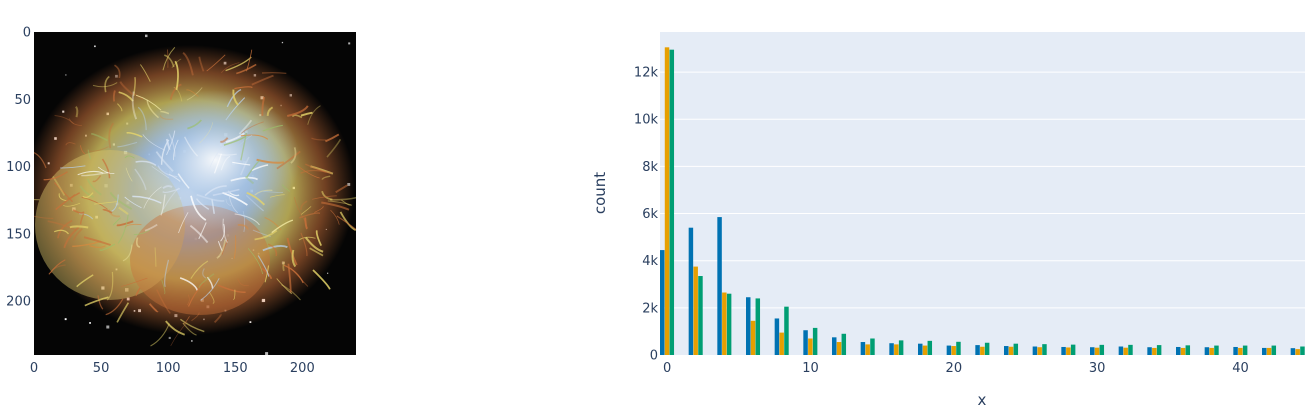 Image resolution: width=1315 pixels, height=411 pixels. What do you see at coordinates (1097, 368) in the screenshot?
I see `x-tick-label: 30` at bounding box center [1097, 368].